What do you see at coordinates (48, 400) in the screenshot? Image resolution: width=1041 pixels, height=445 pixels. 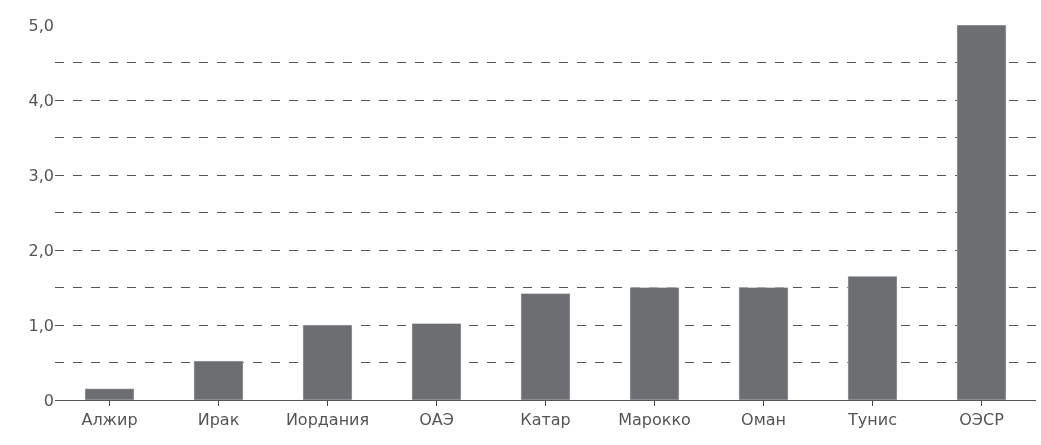 I see `y-tick-label: 0` at bounding box center [48, 400].